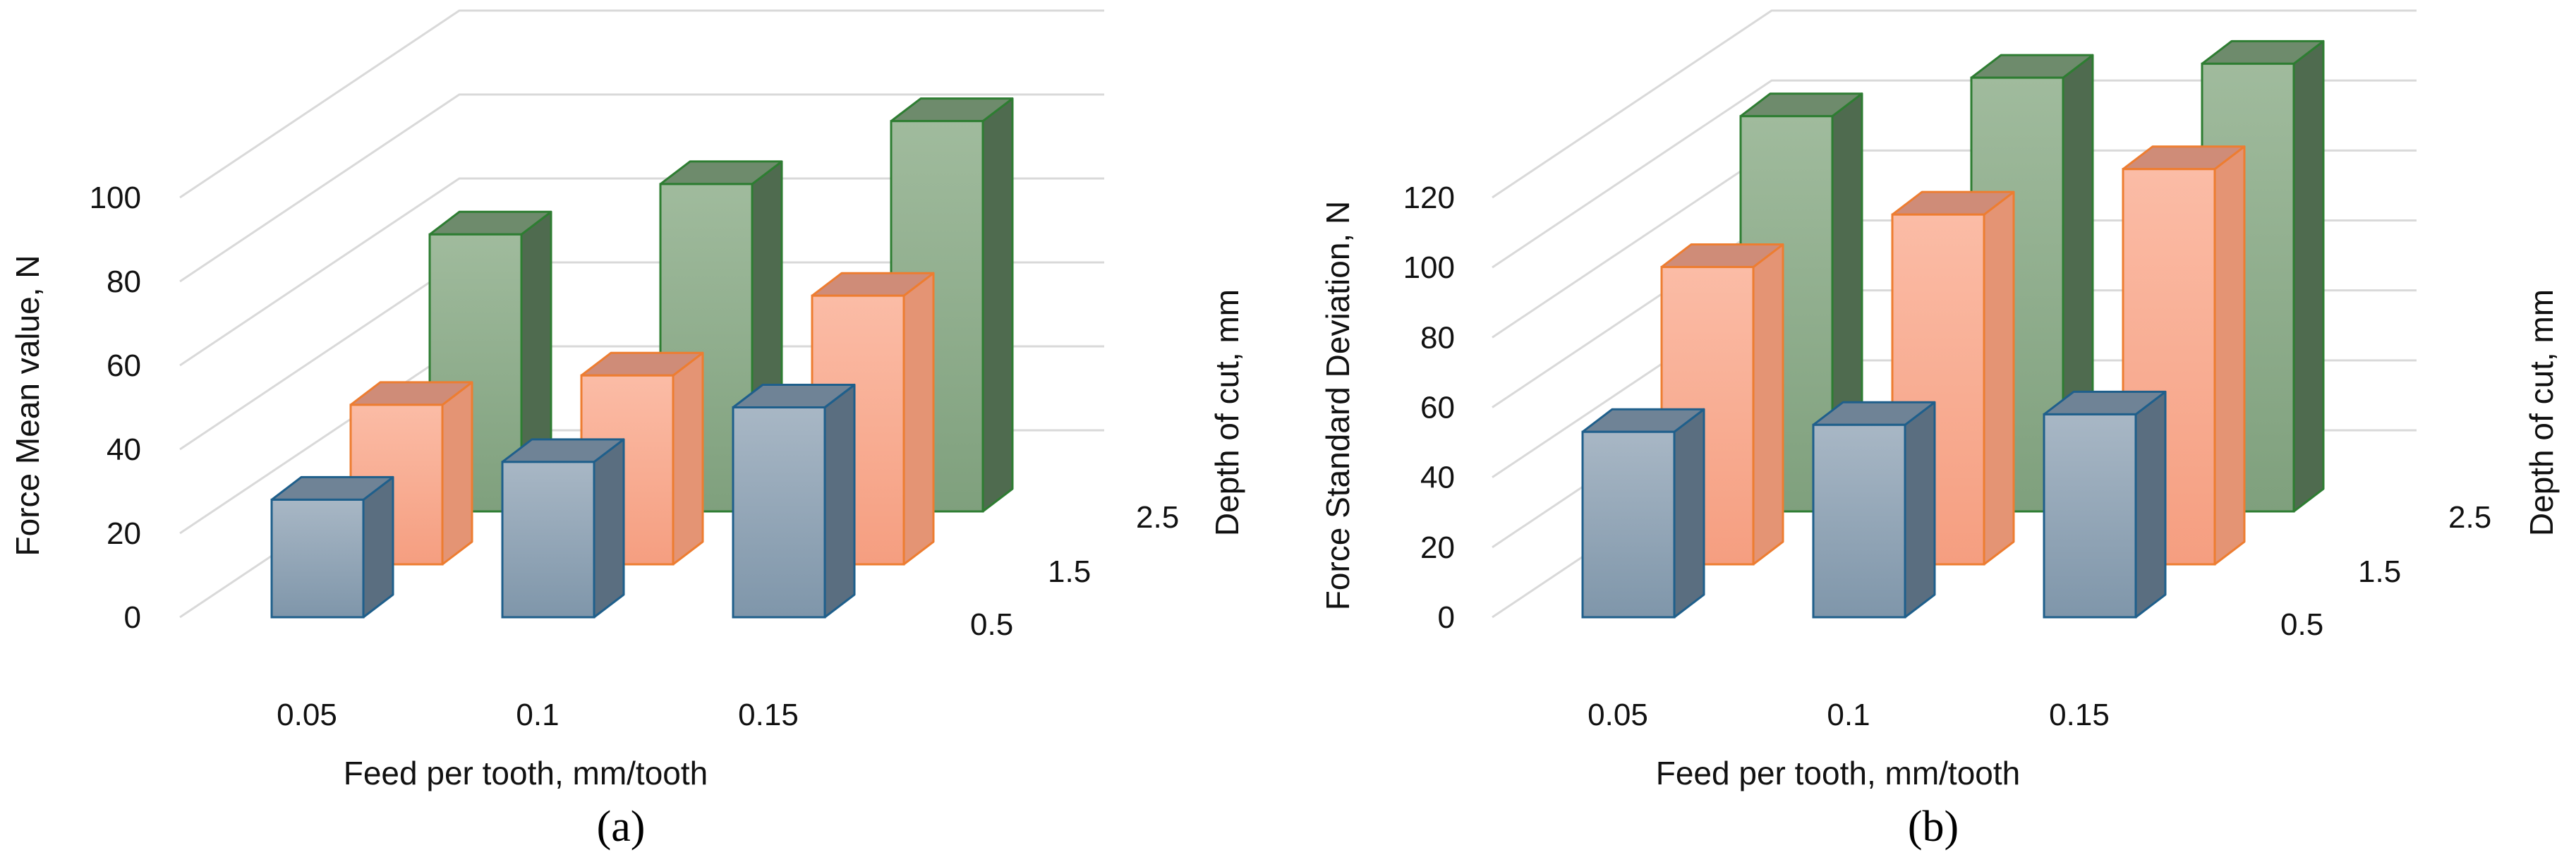  What do you see at coordinates (1934, 827) in the screenshot?
I see `panel-label: (b)` at bounding box center [1934, 827].